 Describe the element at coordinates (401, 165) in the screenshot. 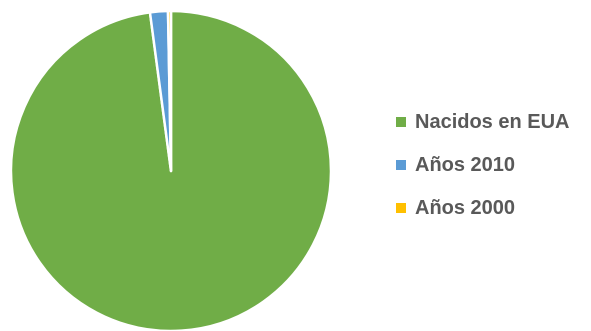

I see `legend-swatch-anos-2010` at that location.